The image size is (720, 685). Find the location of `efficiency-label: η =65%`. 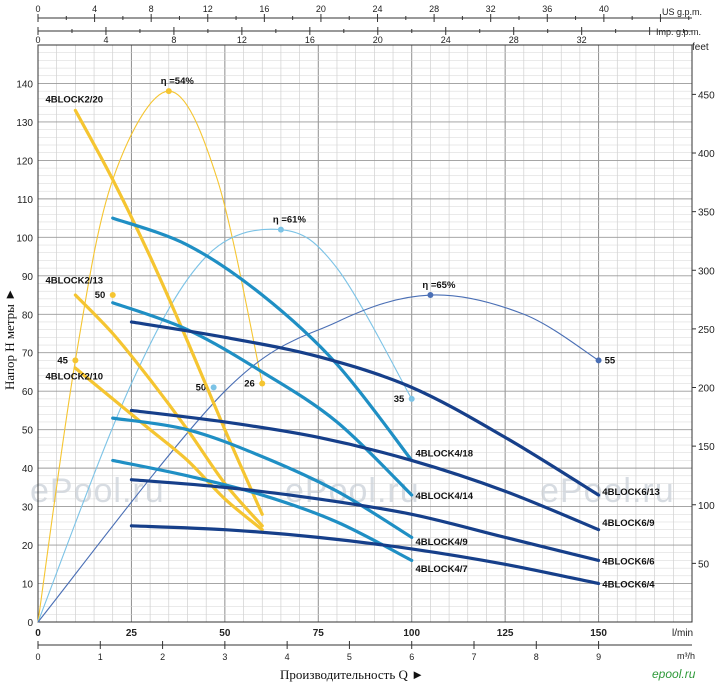

efficiency-label: η =65% is located at coordinates (439, 285).